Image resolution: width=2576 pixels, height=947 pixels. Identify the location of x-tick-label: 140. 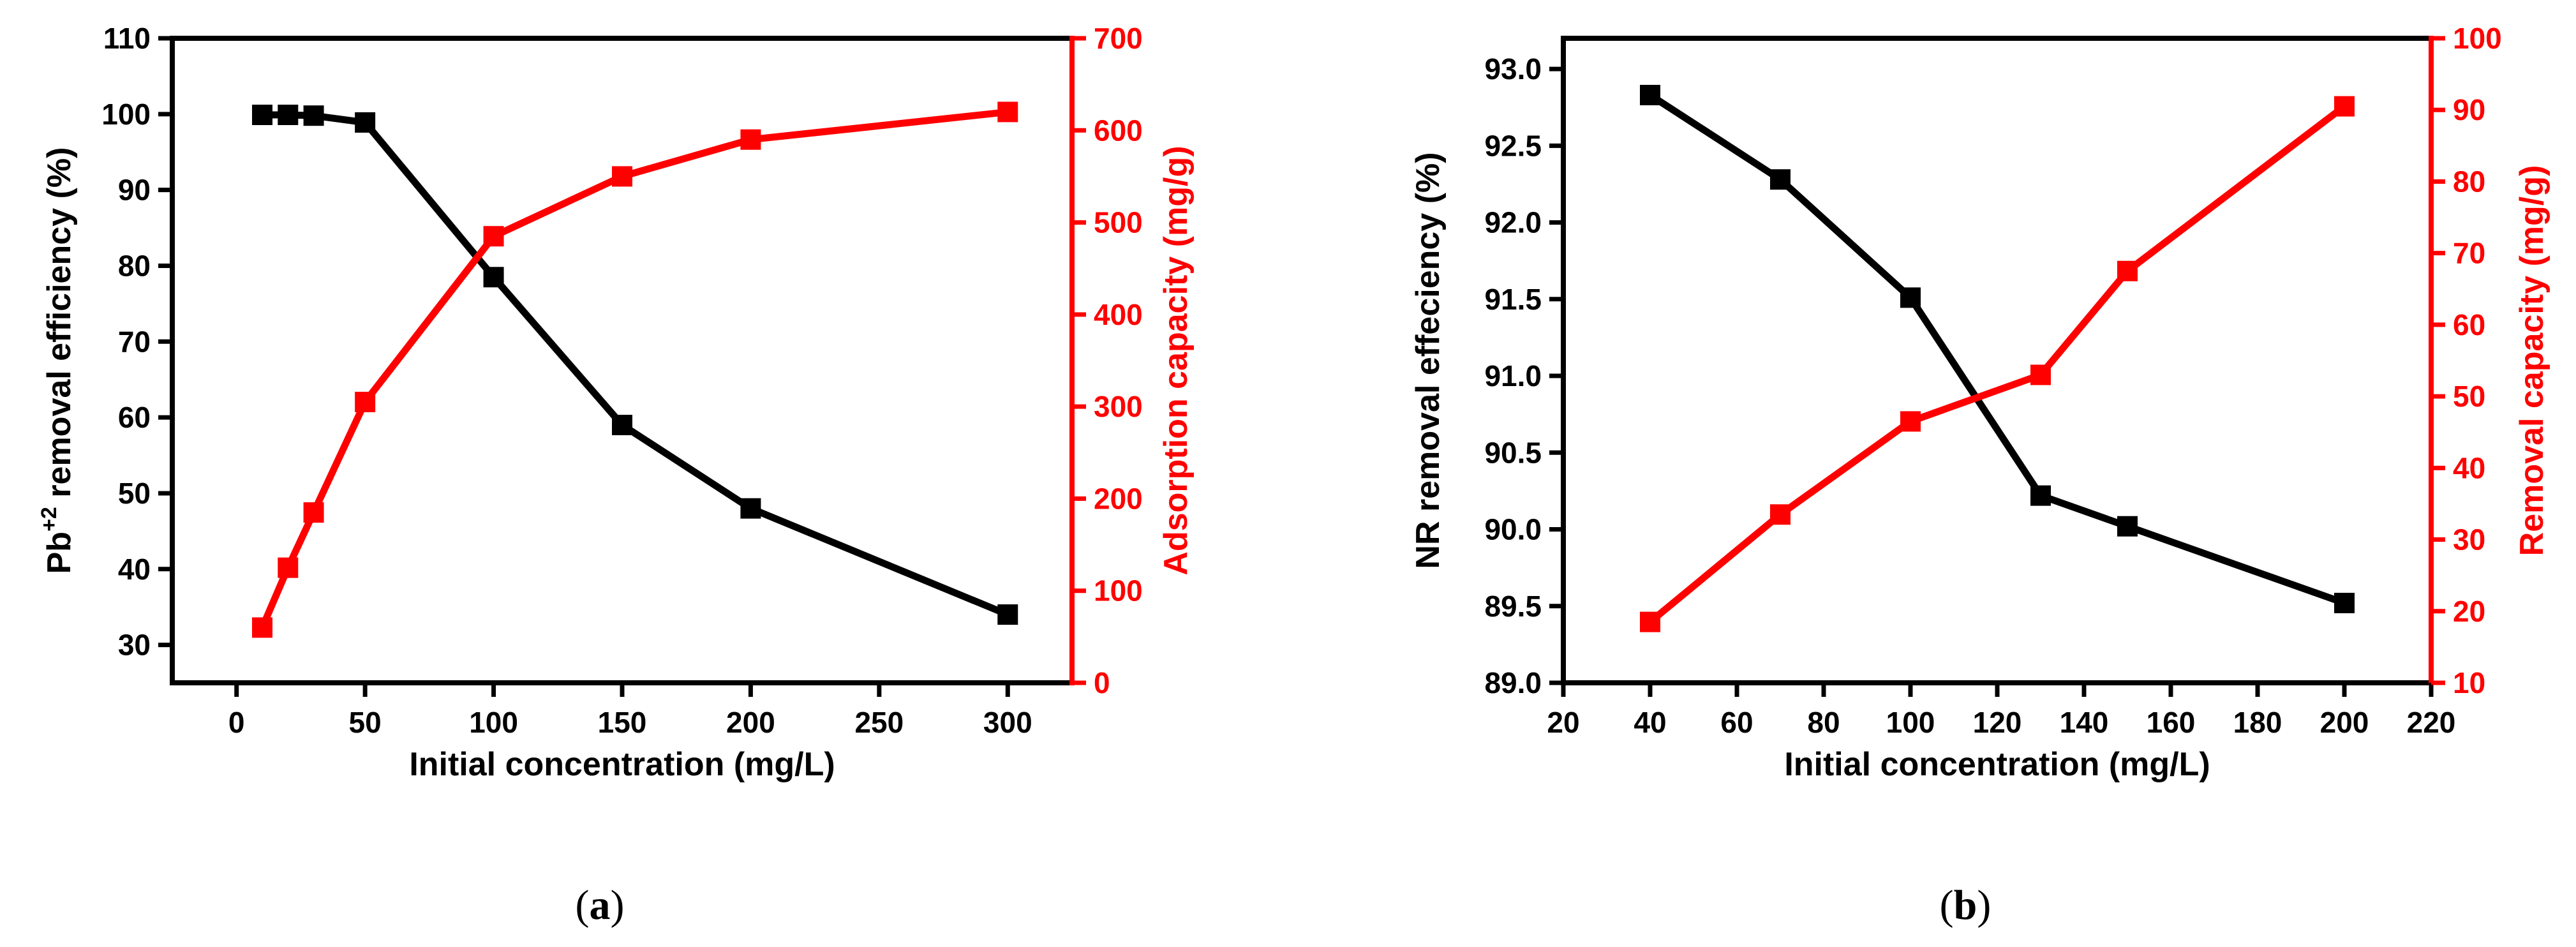
(2084, 722).